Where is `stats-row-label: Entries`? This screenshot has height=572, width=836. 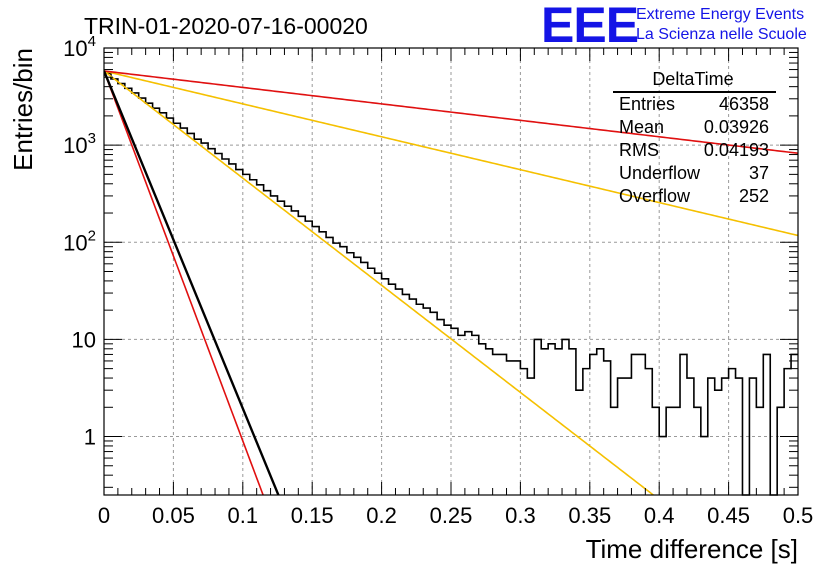 stats-row-label: Entries is located at coordinates (647, 104).